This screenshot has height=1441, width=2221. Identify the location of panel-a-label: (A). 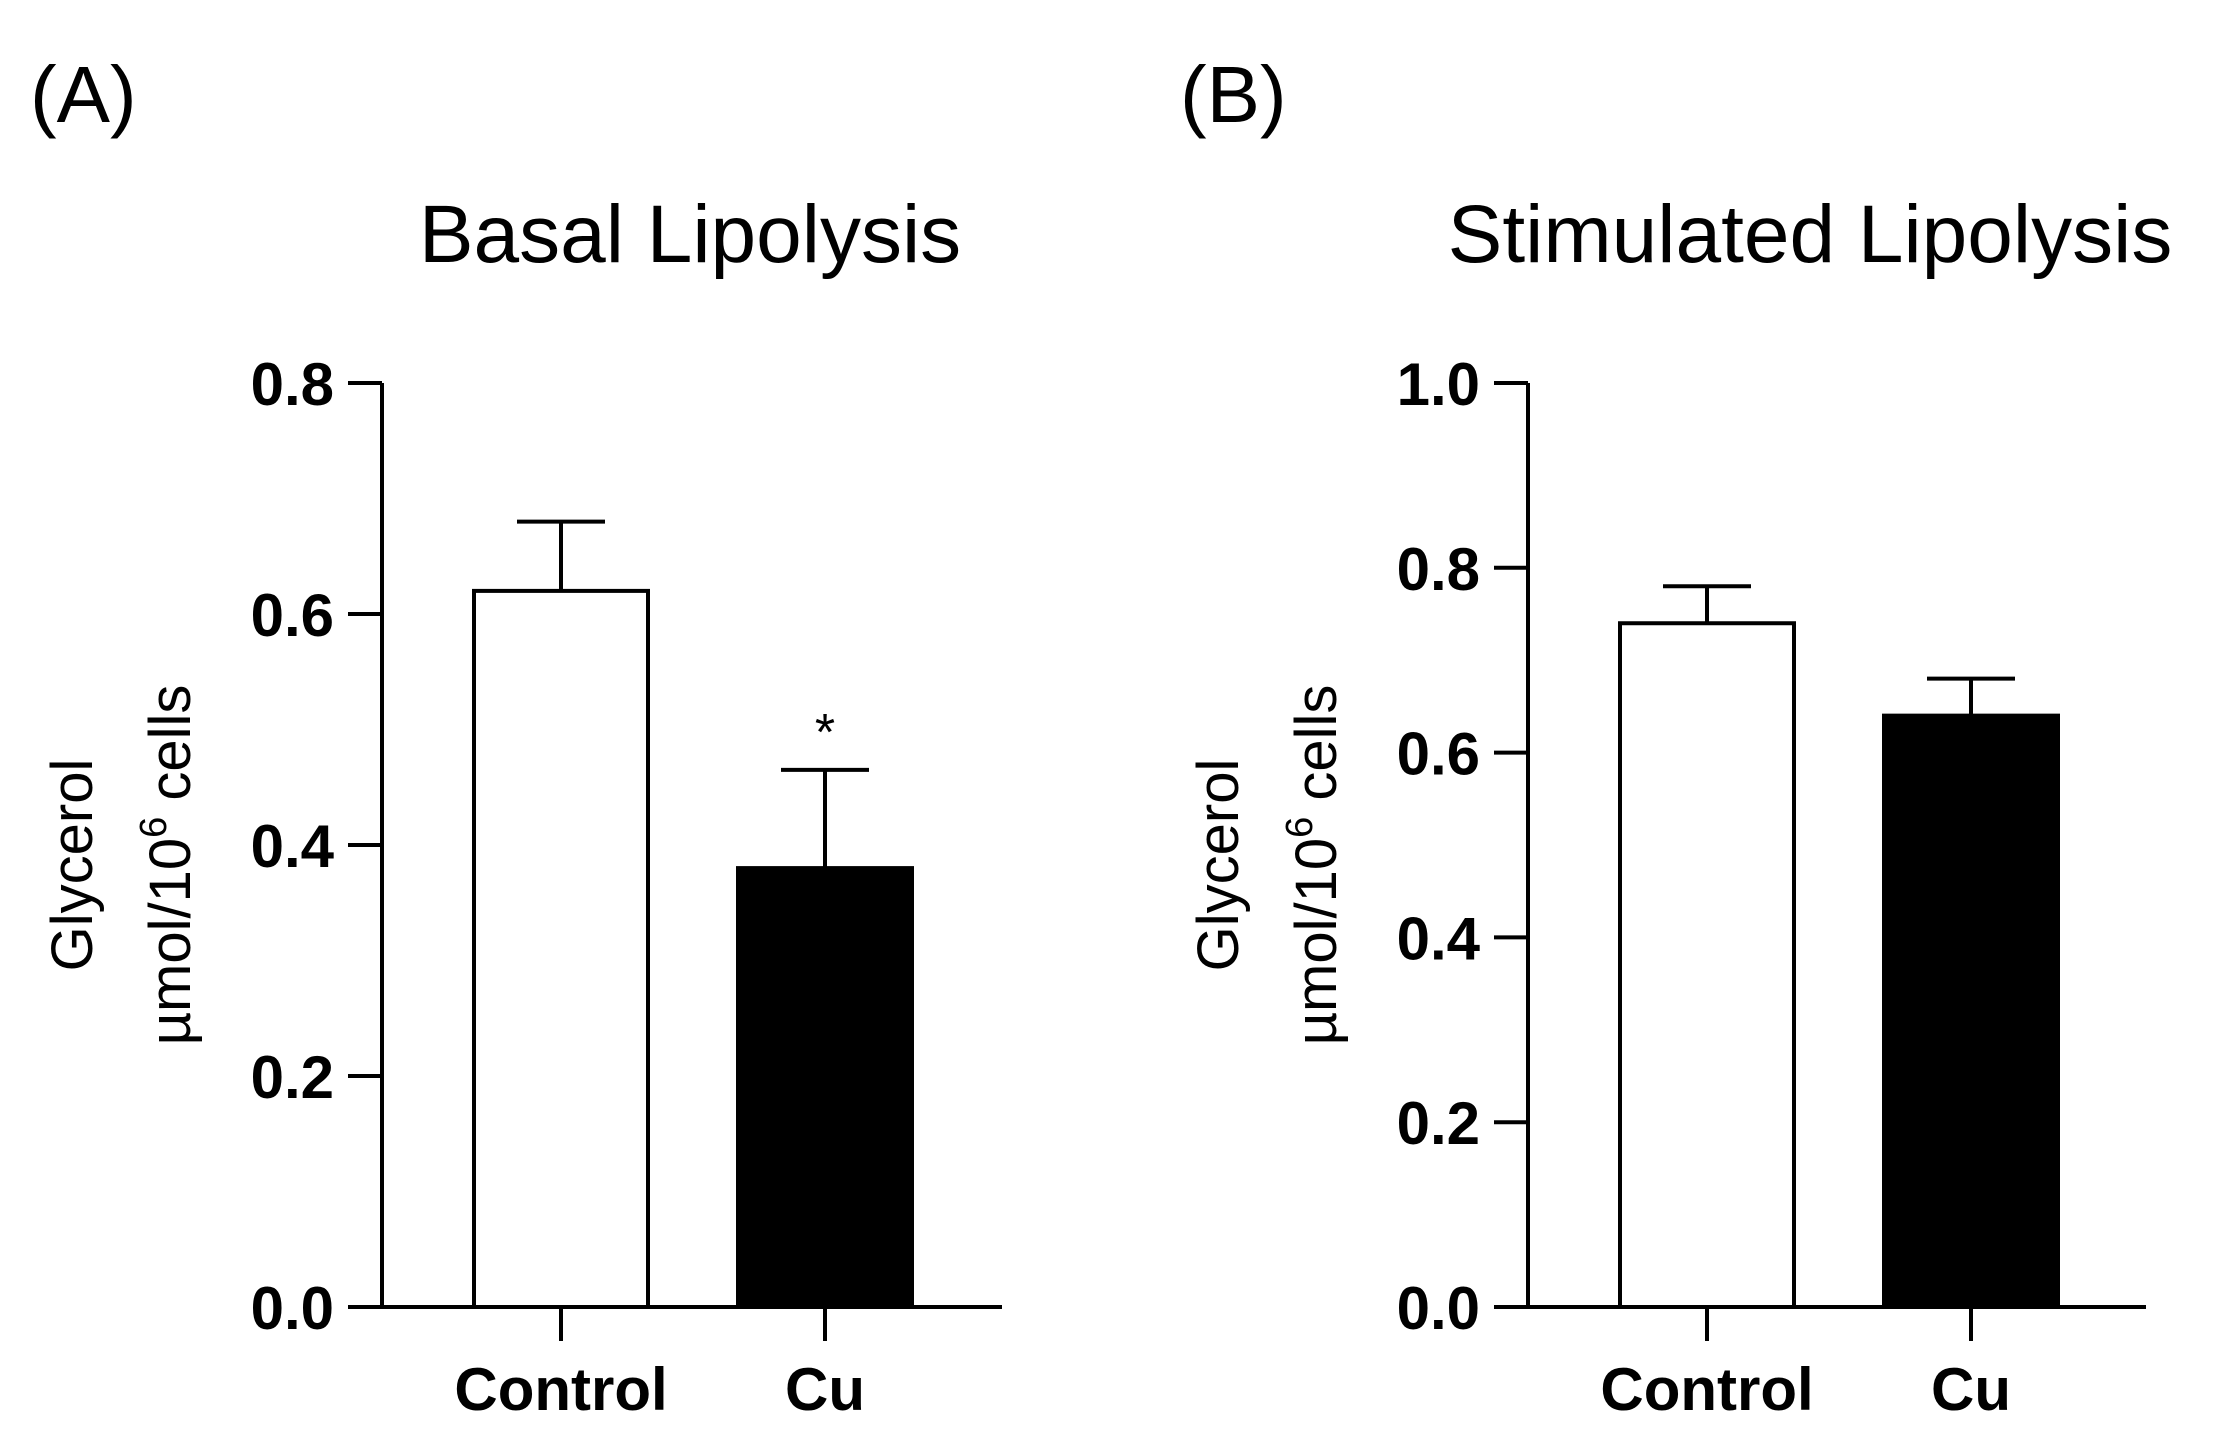
(83, 94).